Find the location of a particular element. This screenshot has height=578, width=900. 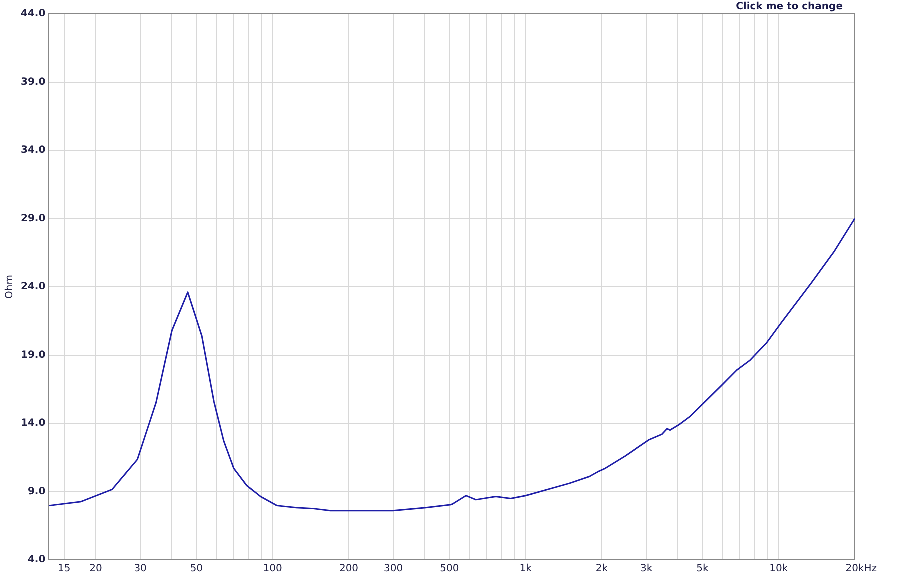

x-tick-label: 100 is located at coordinates (272, 569).